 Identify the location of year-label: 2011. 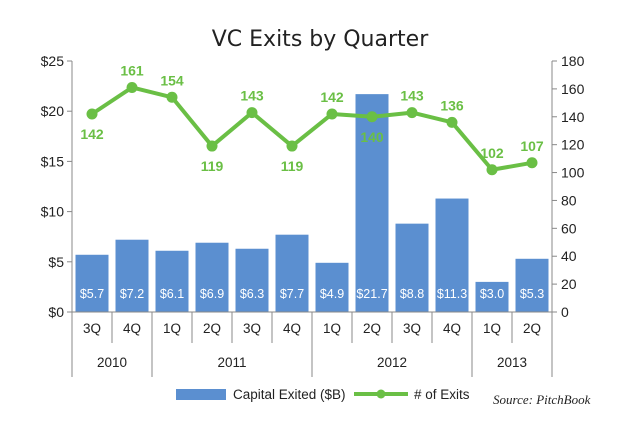
(231, 362).